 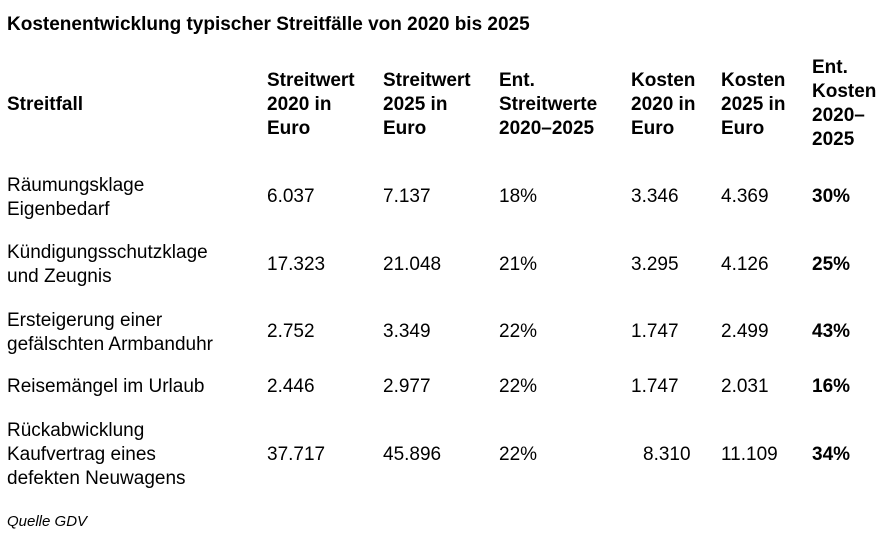 What do you see at coordinates (296, 264) in the screenshot?
I see `row-2-streitwert-2020: 17.323` at bounding box center [296, 264].